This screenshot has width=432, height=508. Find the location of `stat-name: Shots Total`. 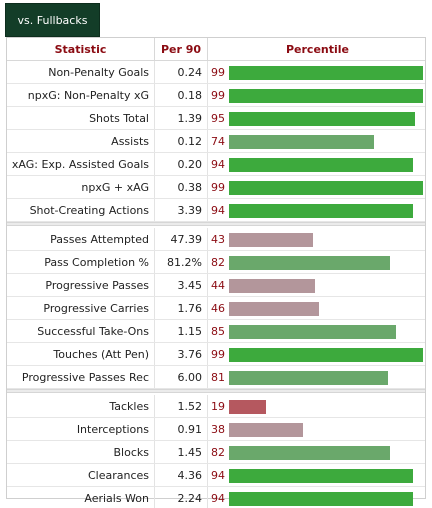

stat-name: Shots Total is located at coordinates (81, 118).